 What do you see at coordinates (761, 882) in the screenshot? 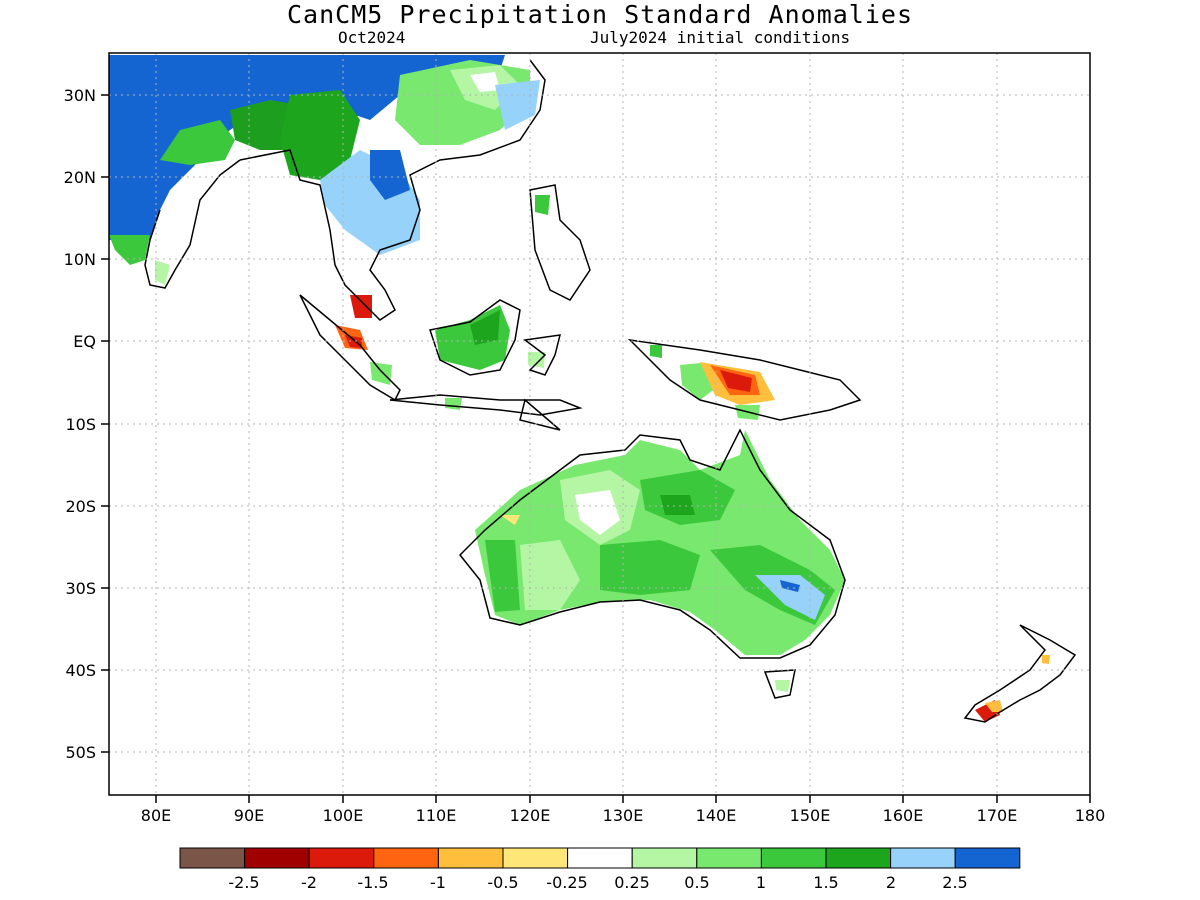
I see `colorbar-label: 1` at bounding box center [761, 882].